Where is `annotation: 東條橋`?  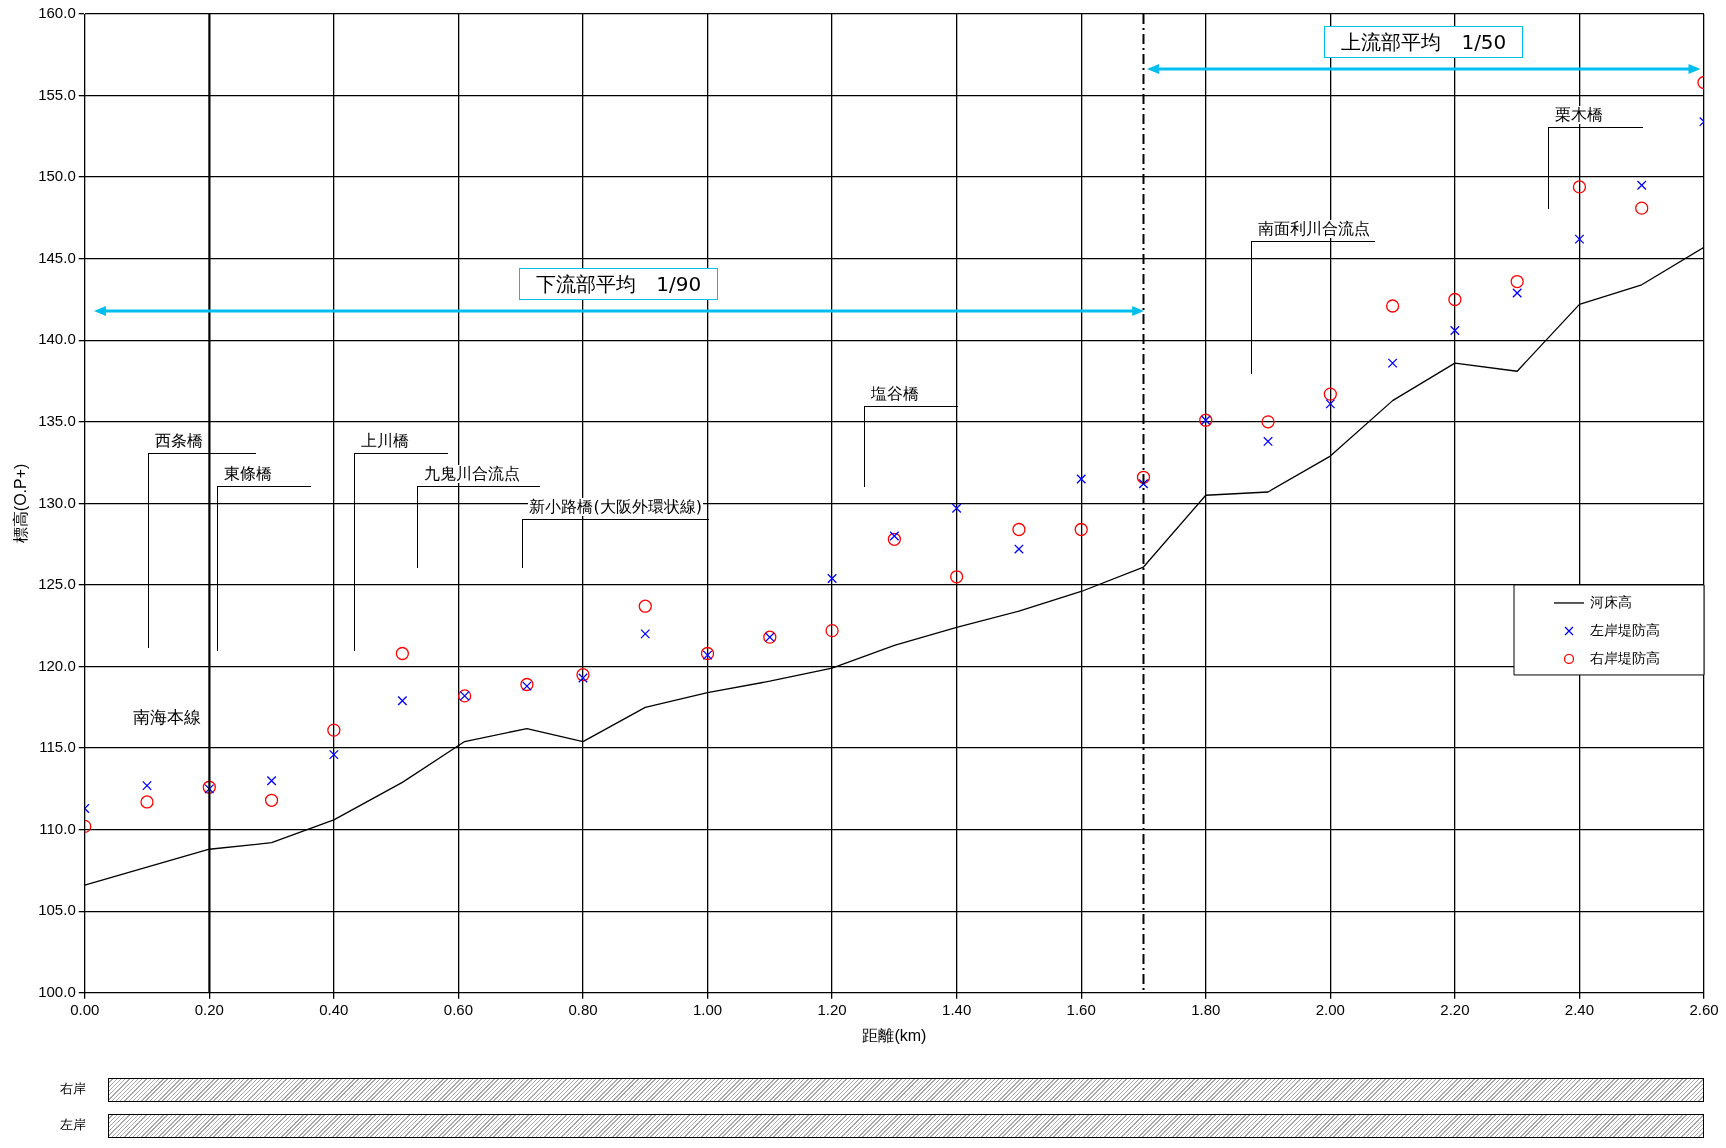 annotation: 東條橋 is located at coordinates (248, 473).